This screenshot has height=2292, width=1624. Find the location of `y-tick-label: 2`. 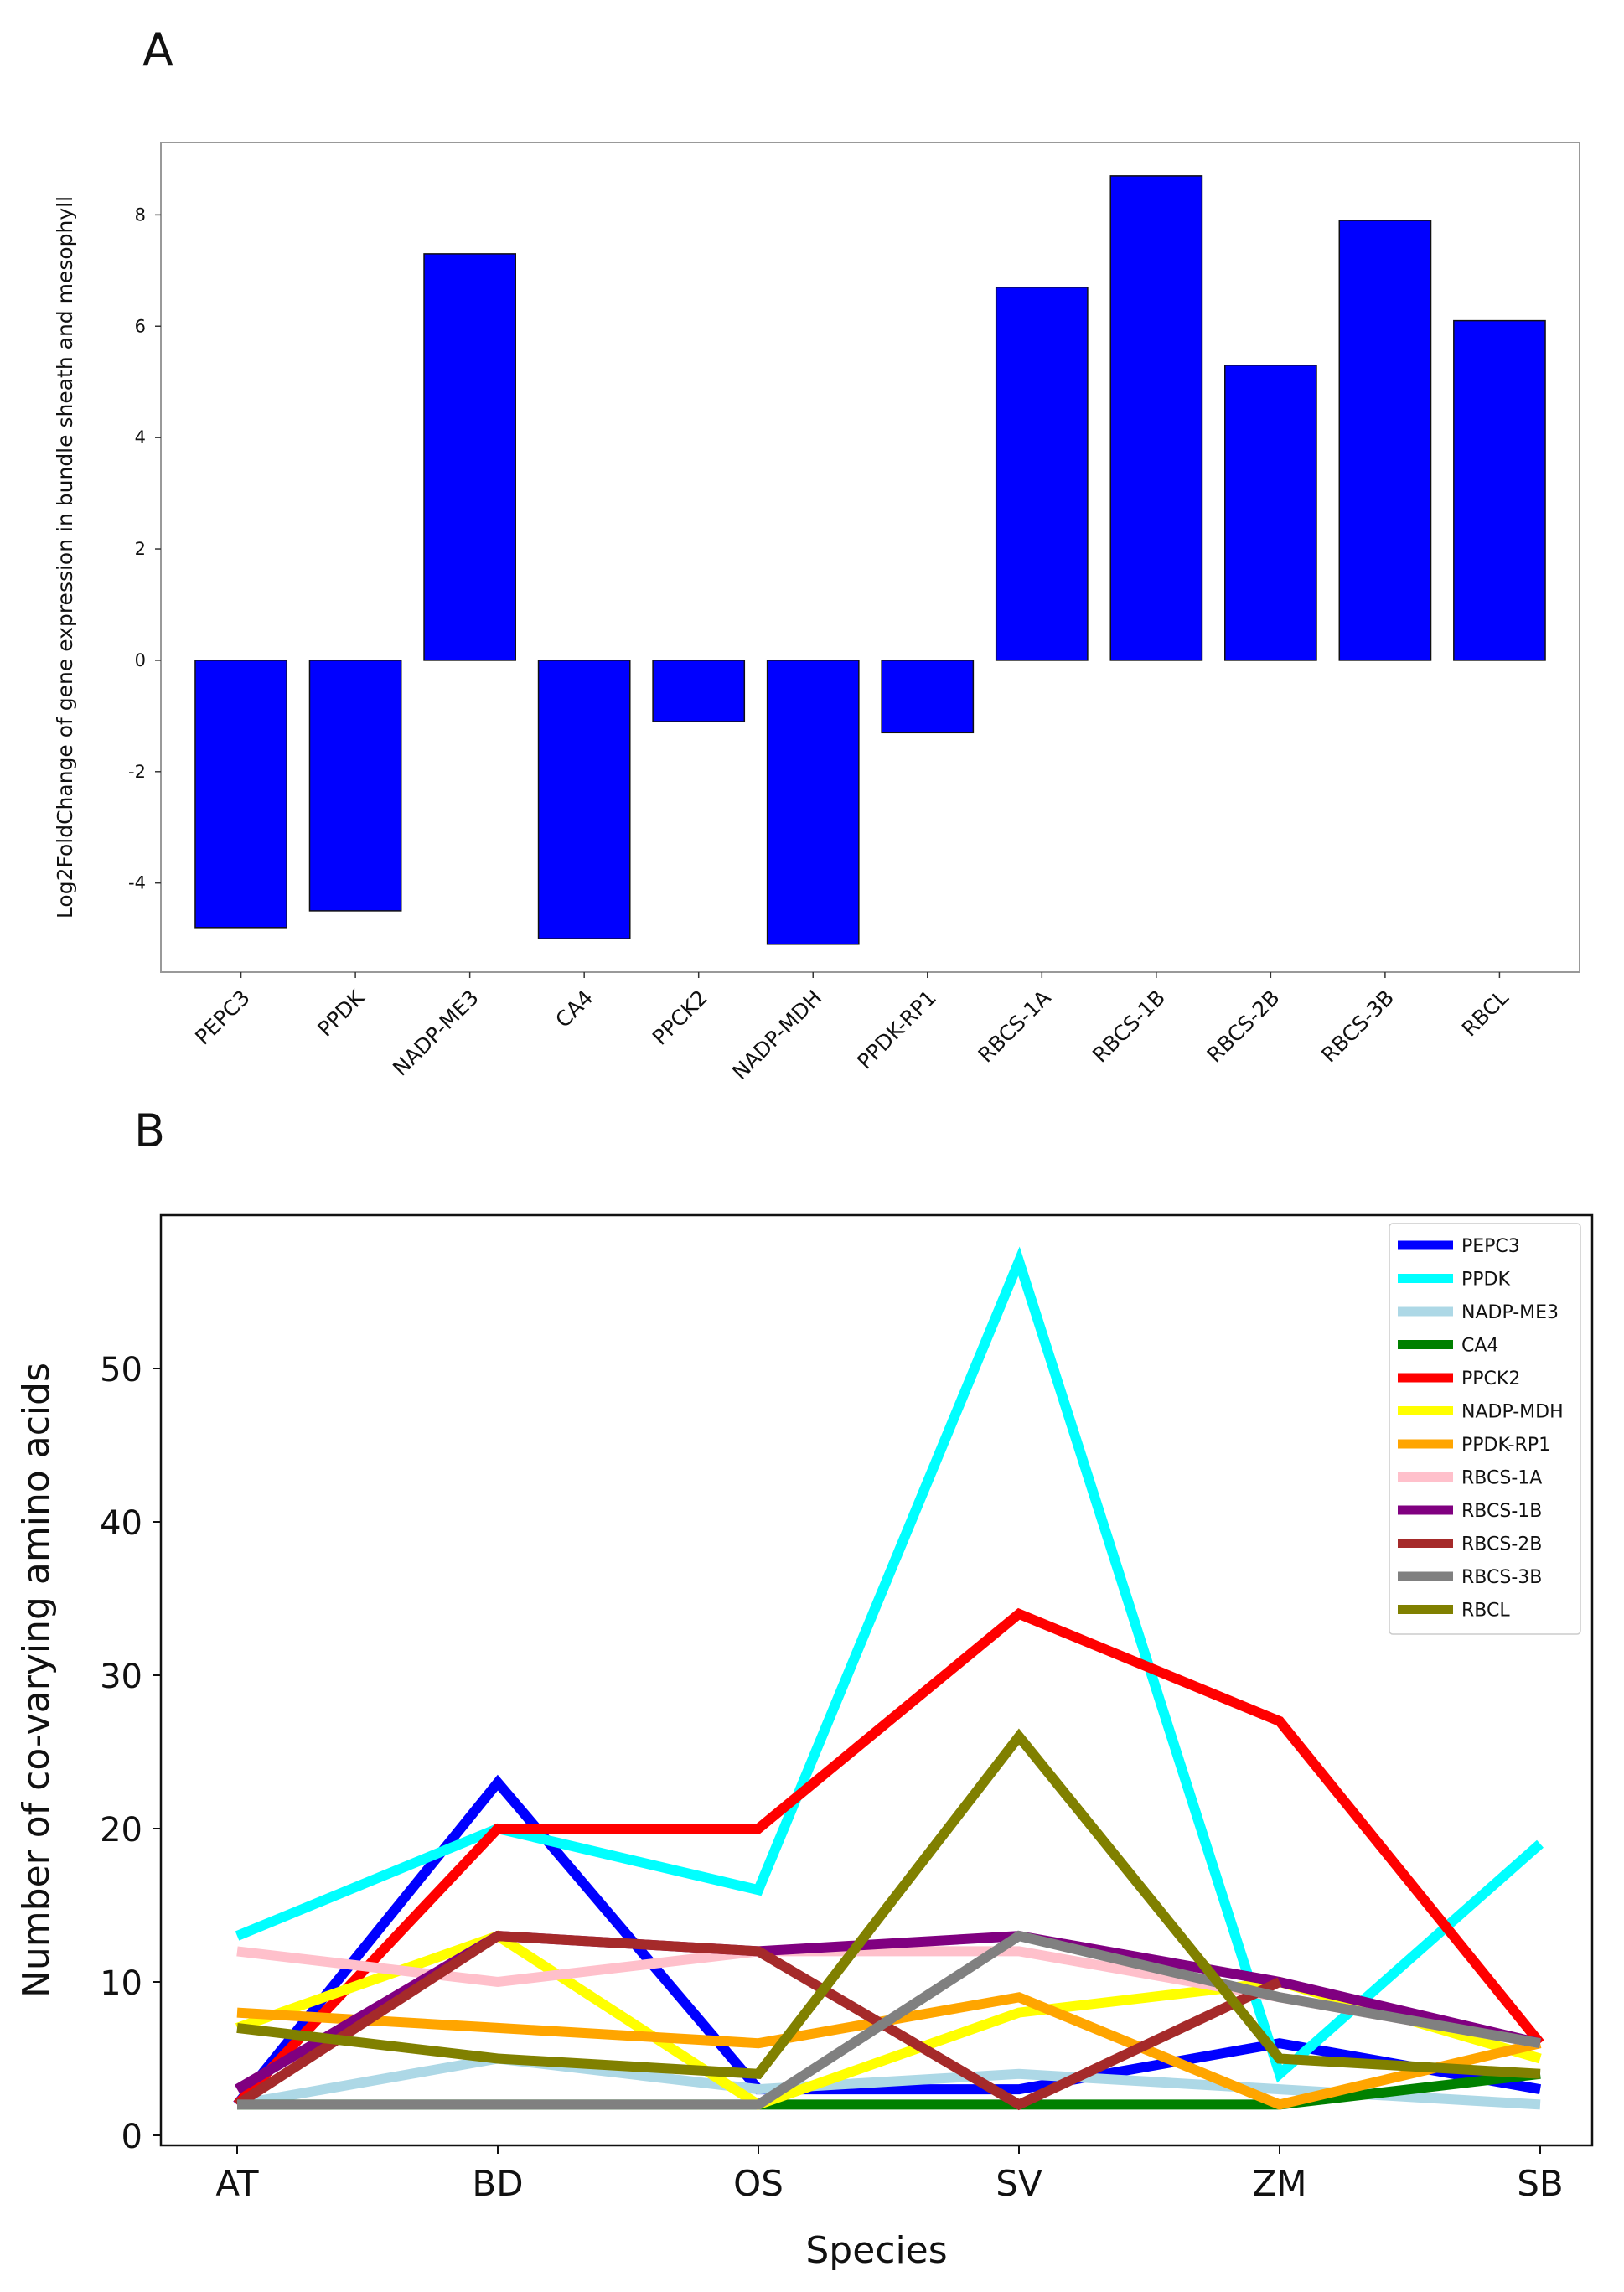

y-tick-label: 2 is located at coordinates (140, 549).